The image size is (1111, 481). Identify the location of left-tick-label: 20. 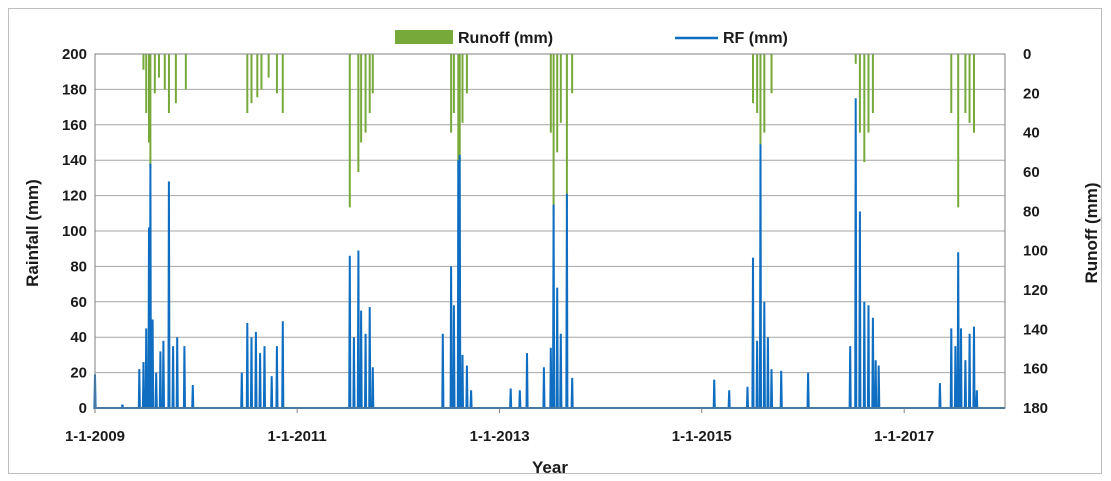
(78, 373).